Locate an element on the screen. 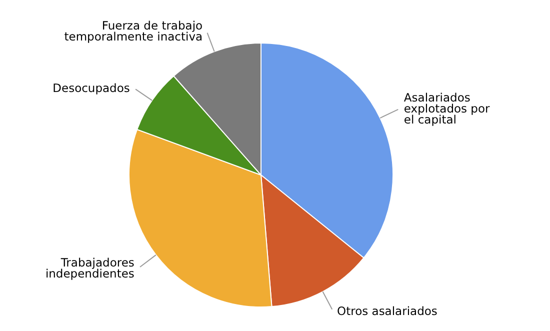 The height and width of the screenshot is (331, 550). slice-label: Fuerza de trabajo temporalmente inactiva is located at coordinates (133, 31).